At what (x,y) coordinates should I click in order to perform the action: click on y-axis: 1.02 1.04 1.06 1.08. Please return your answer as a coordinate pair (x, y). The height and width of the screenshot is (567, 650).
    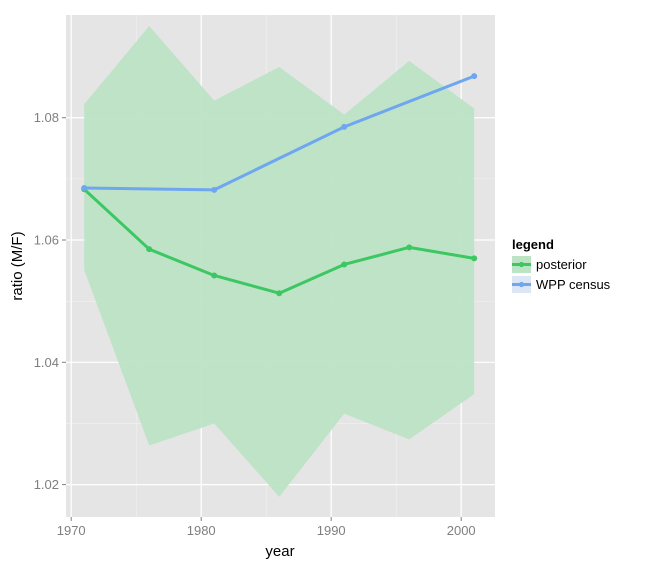
    Looking at the image, I should click on (50, 301).